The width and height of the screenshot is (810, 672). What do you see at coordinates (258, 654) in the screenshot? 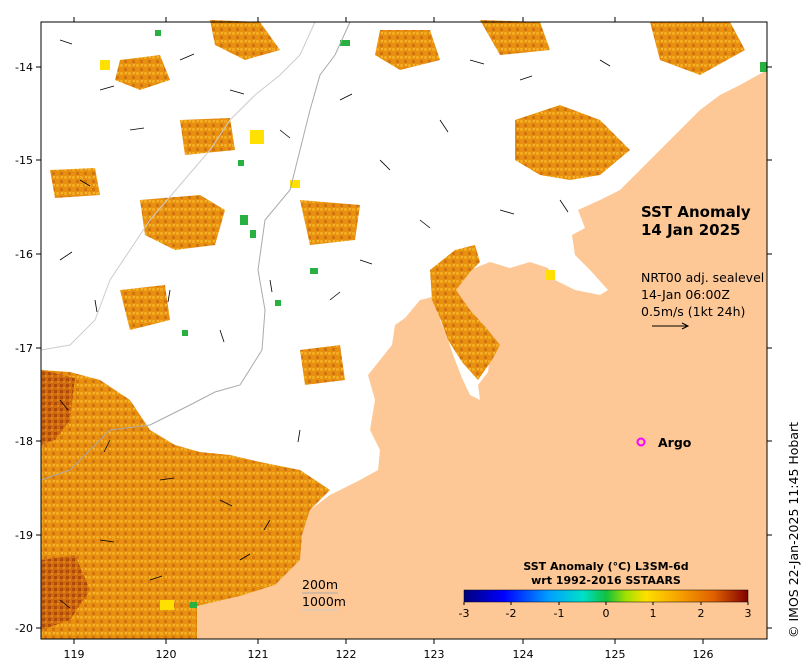
I see `lon-tick-label: 121` at bounding box center [258, 654].